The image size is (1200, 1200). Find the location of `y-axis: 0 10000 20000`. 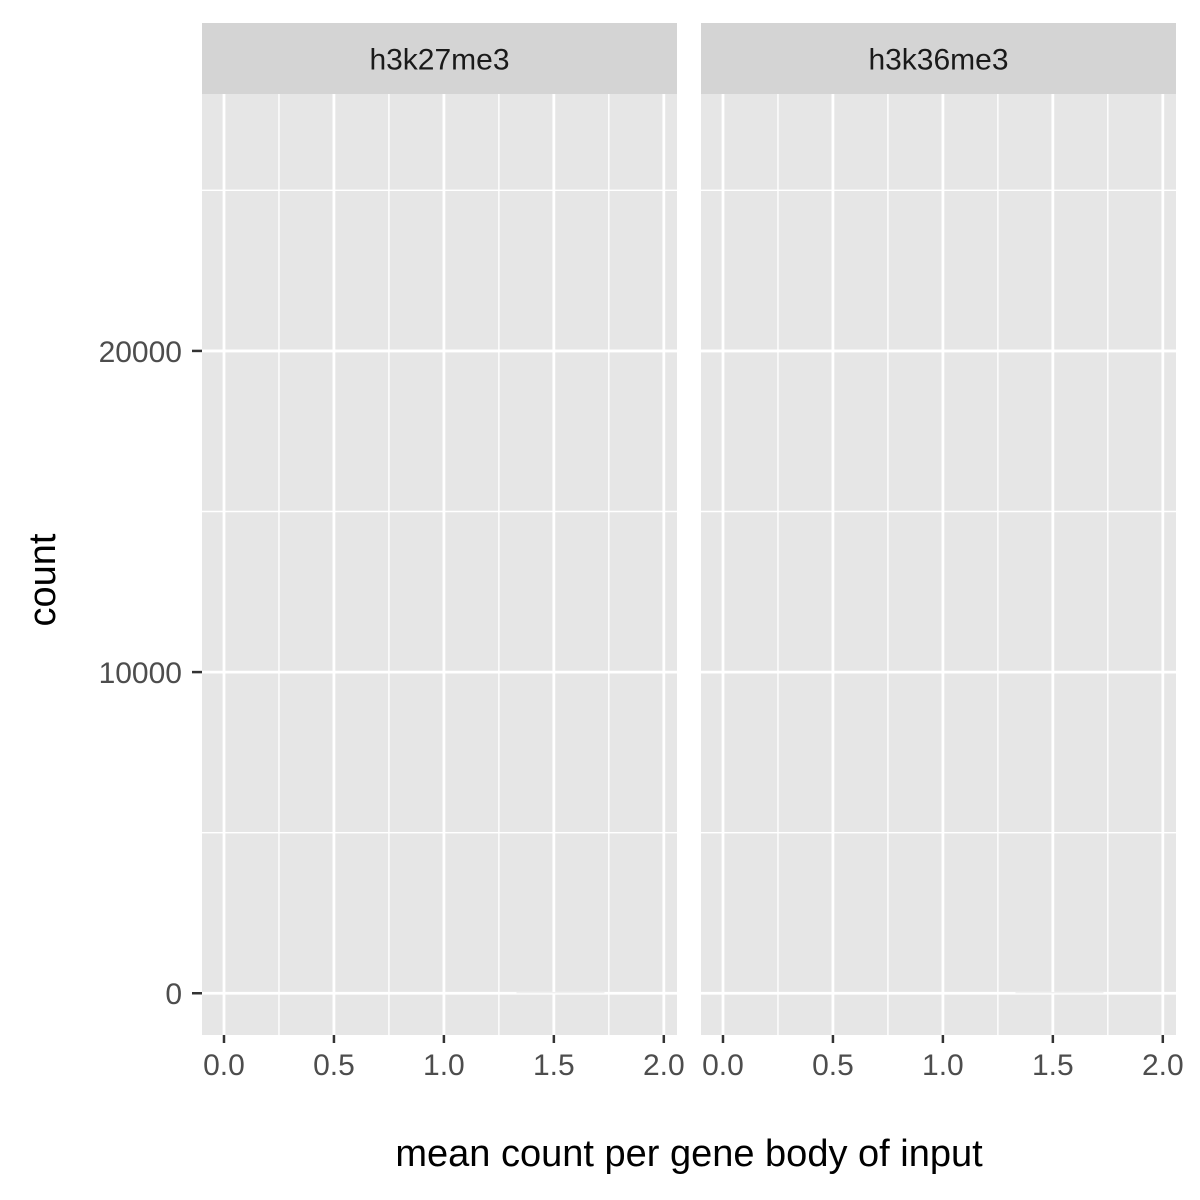

y-axis: 0 10000 20000 is located at coordinates (150, 673).